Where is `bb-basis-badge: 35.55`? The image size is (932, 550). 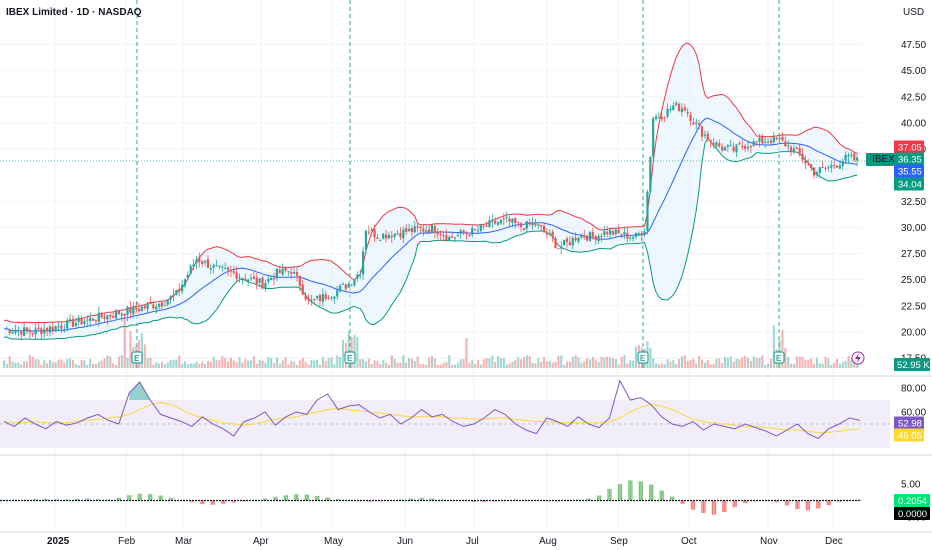
bb-basis-badge: 35.55 is located at coordinates (910, 172).